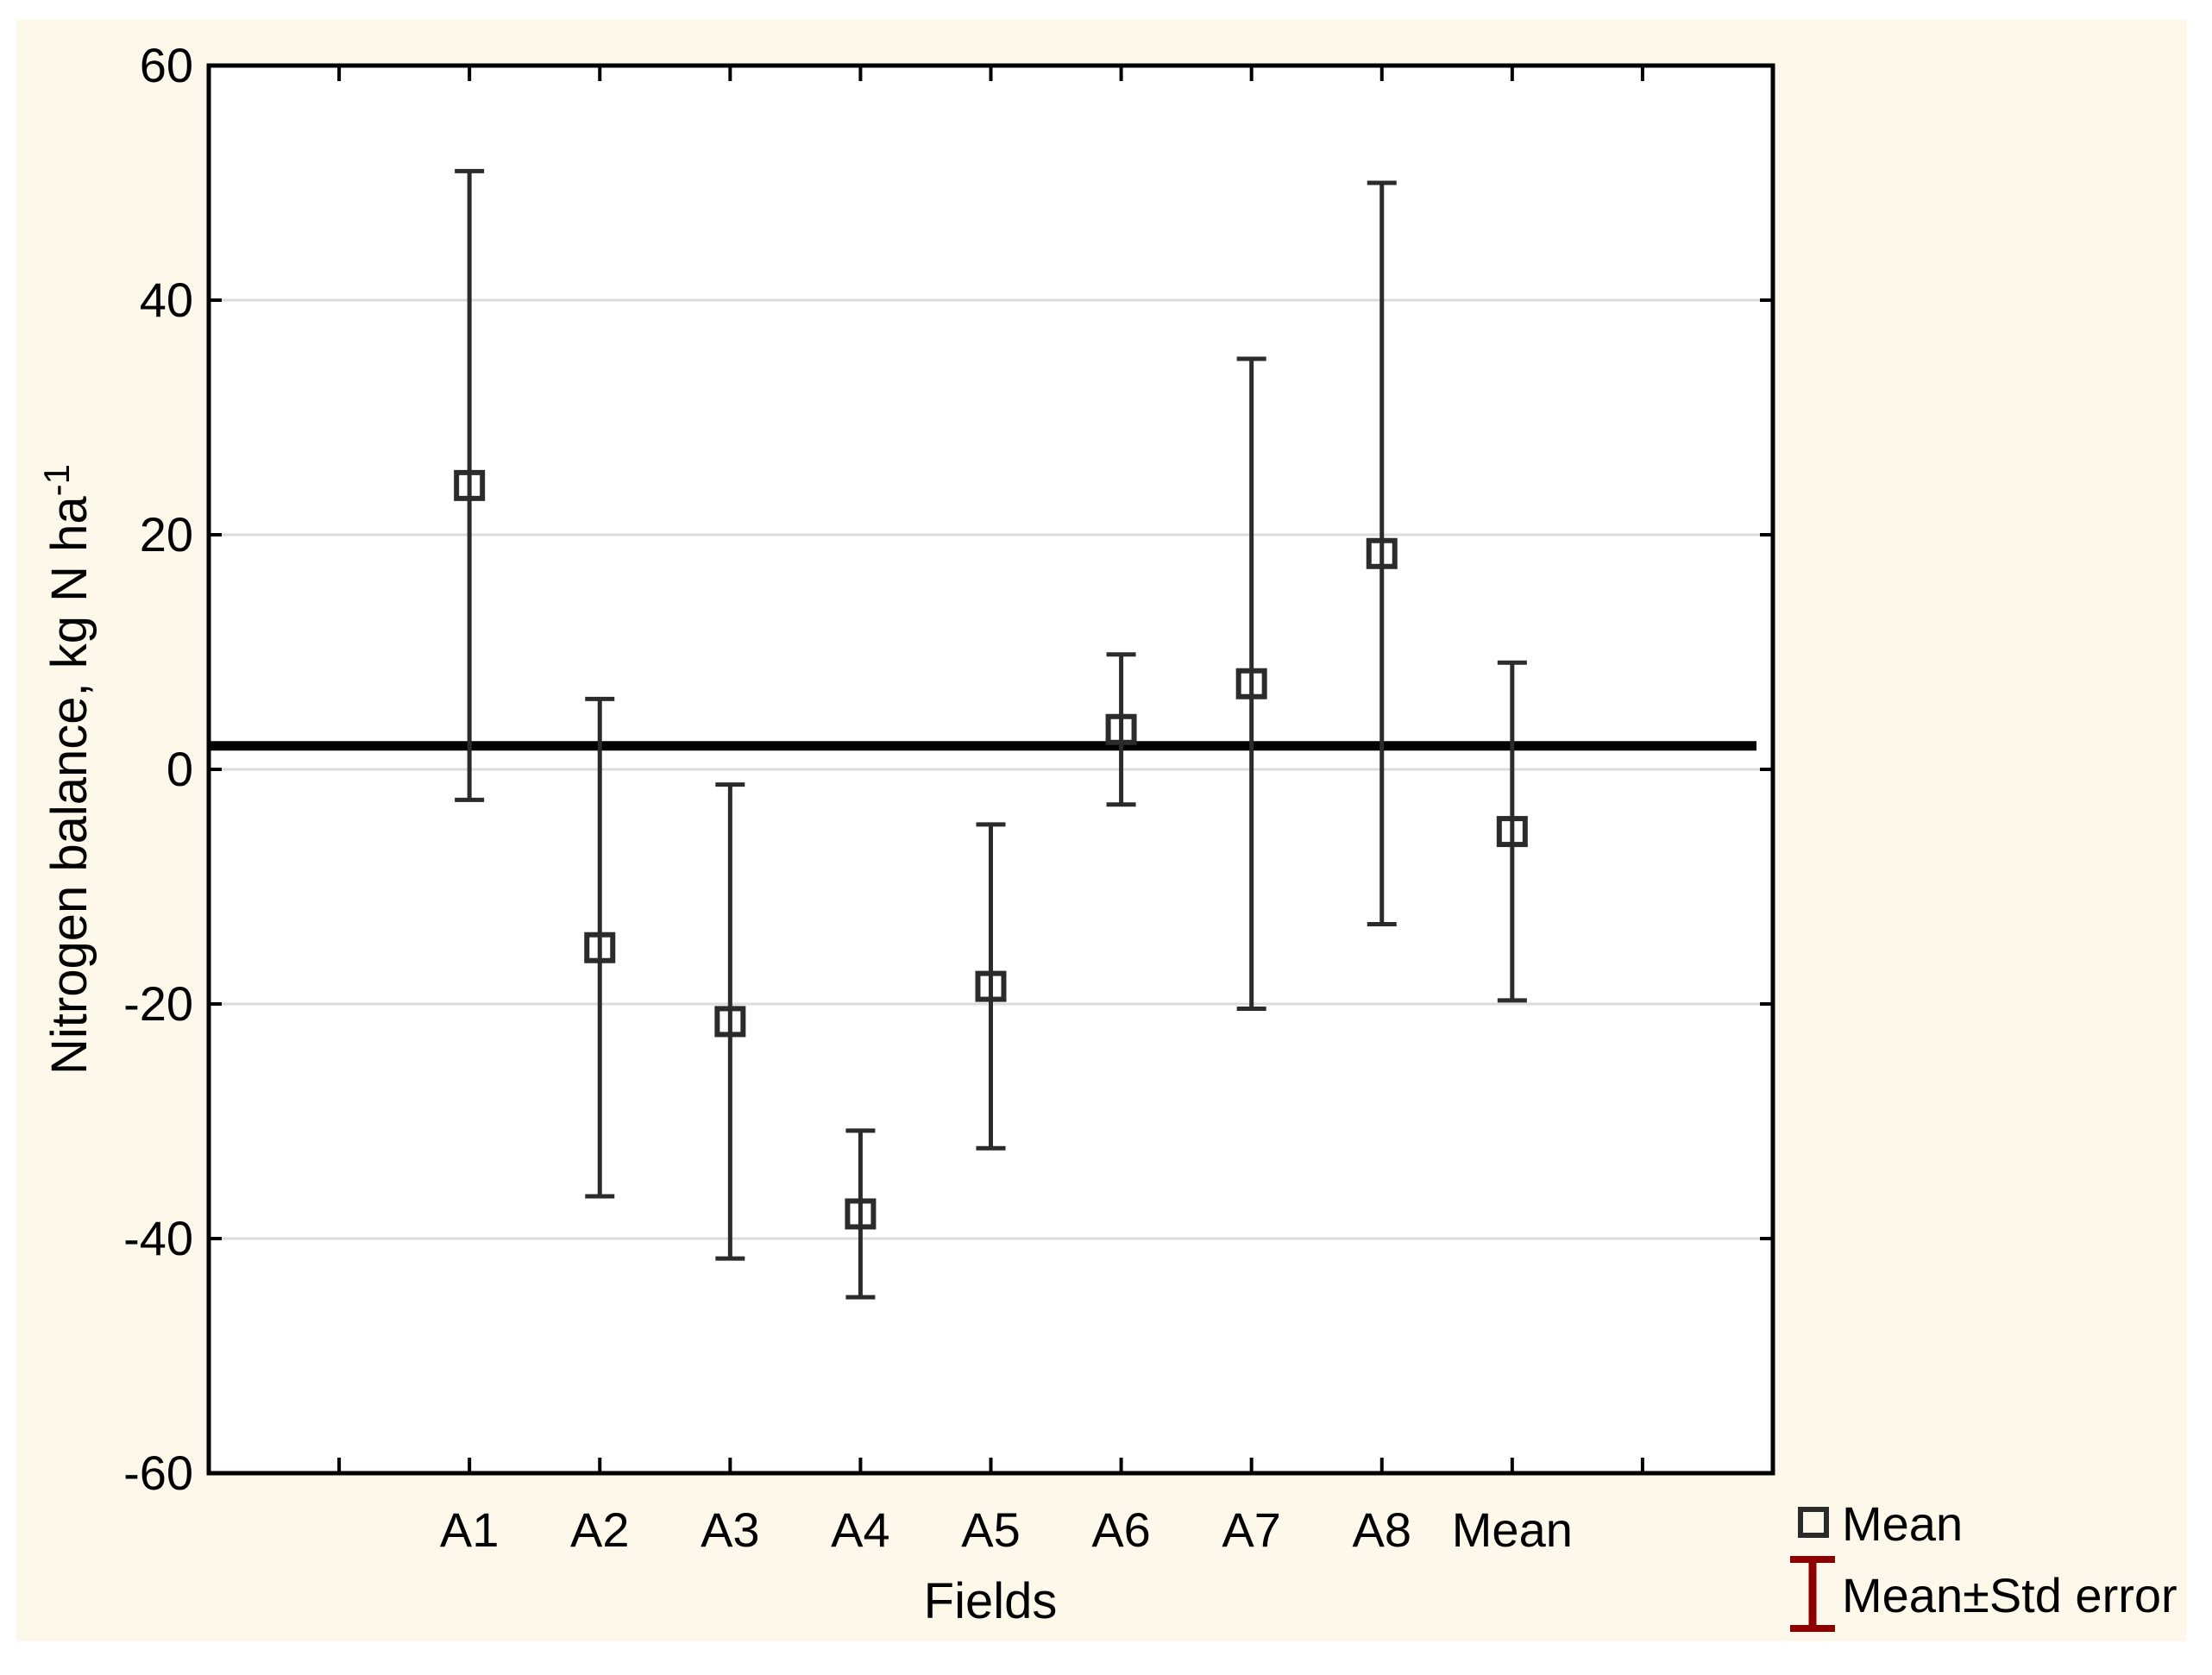 The height and width of the screenshot is (1675, 2212). I want to click on mean-marker-A7, so click(1251, 683).